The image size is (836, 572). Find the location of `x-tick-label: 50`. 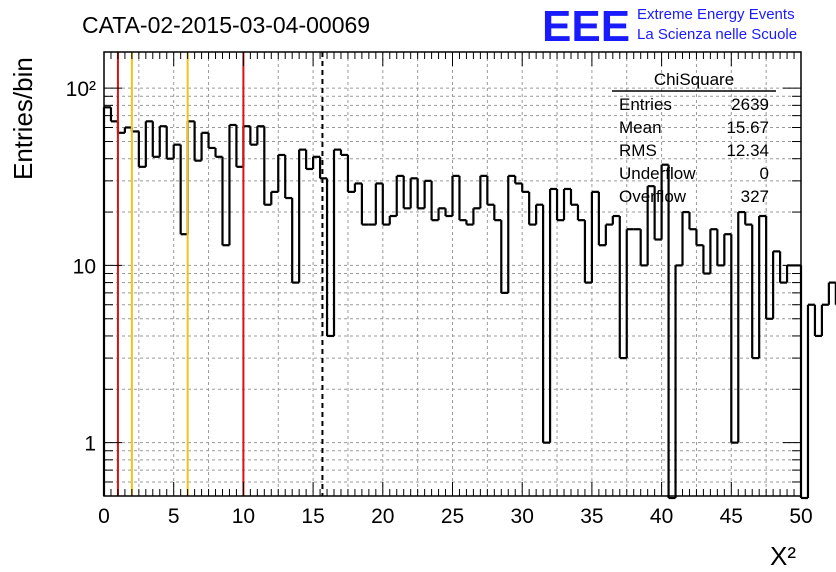

x-tick-label: 50 is located at coordinates (800, 516).